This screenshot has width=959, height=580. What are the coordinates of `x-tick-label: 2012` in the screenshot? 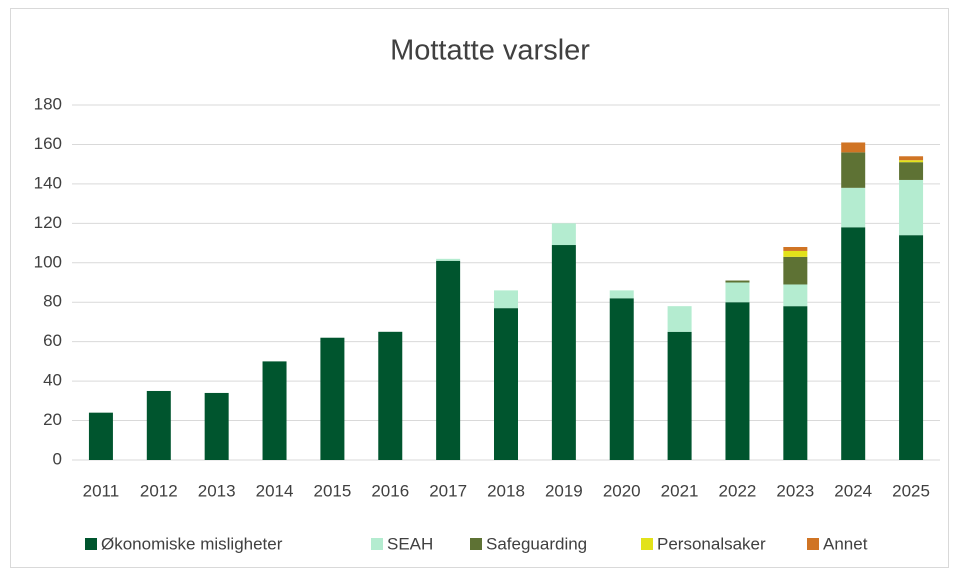 It's located at (159, 490).